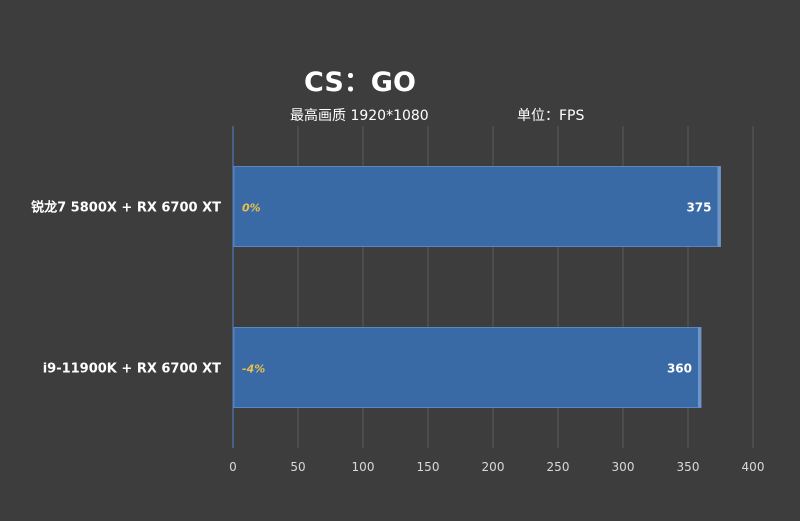 Image resolution: width=800 pixels, height=521 pixels. What do you see at coordinates (360, 82) in the screenshot?
I see `chart-title: CS：GO` at bounding box center [360, 82].